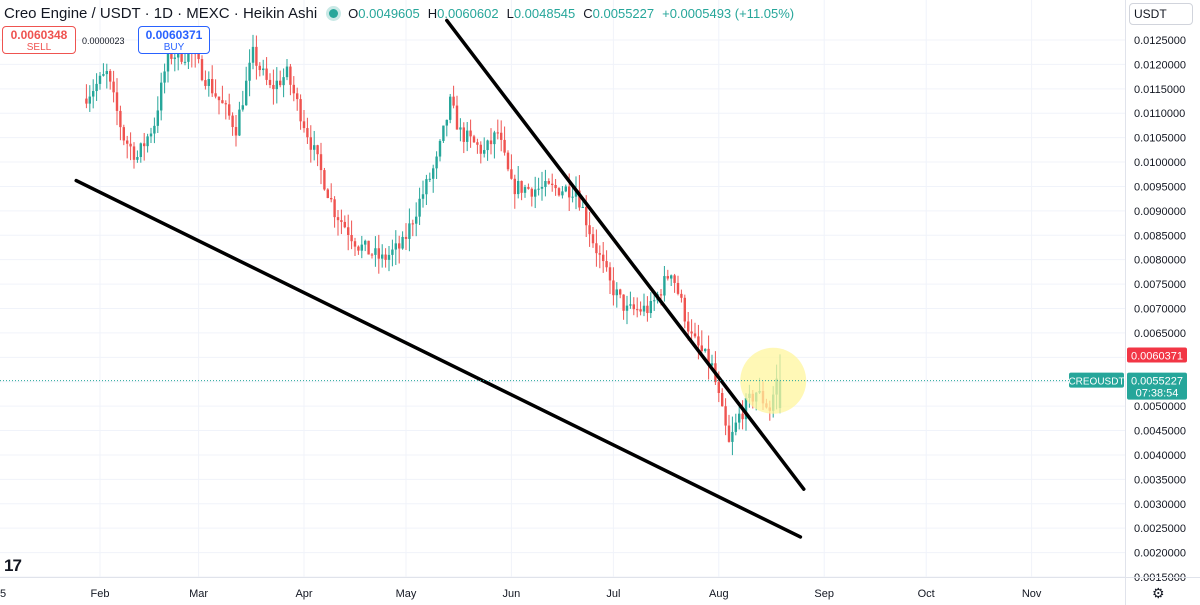  I want to click on x-tick-label: Apr, so click(303, 594).